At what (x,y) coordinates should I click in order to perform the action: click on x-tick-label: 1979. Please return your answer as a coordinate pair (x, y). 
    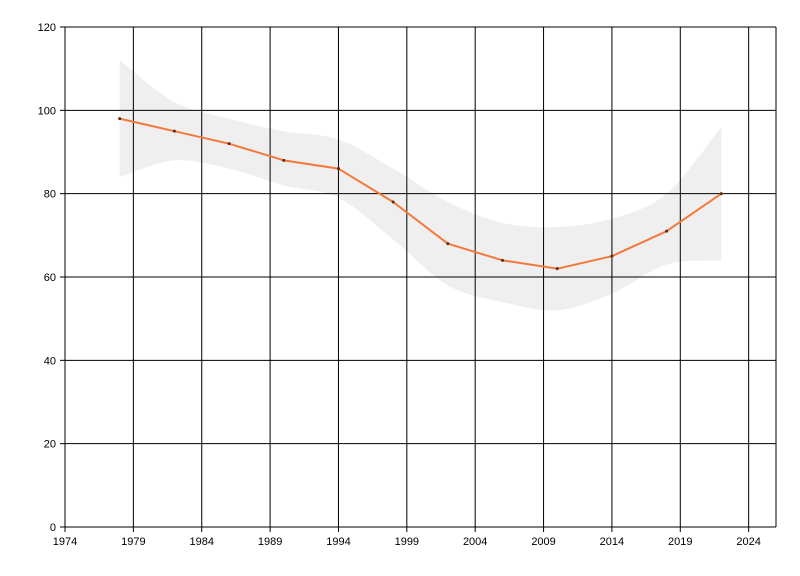
    Looking at the image, I should click on (133, 542).